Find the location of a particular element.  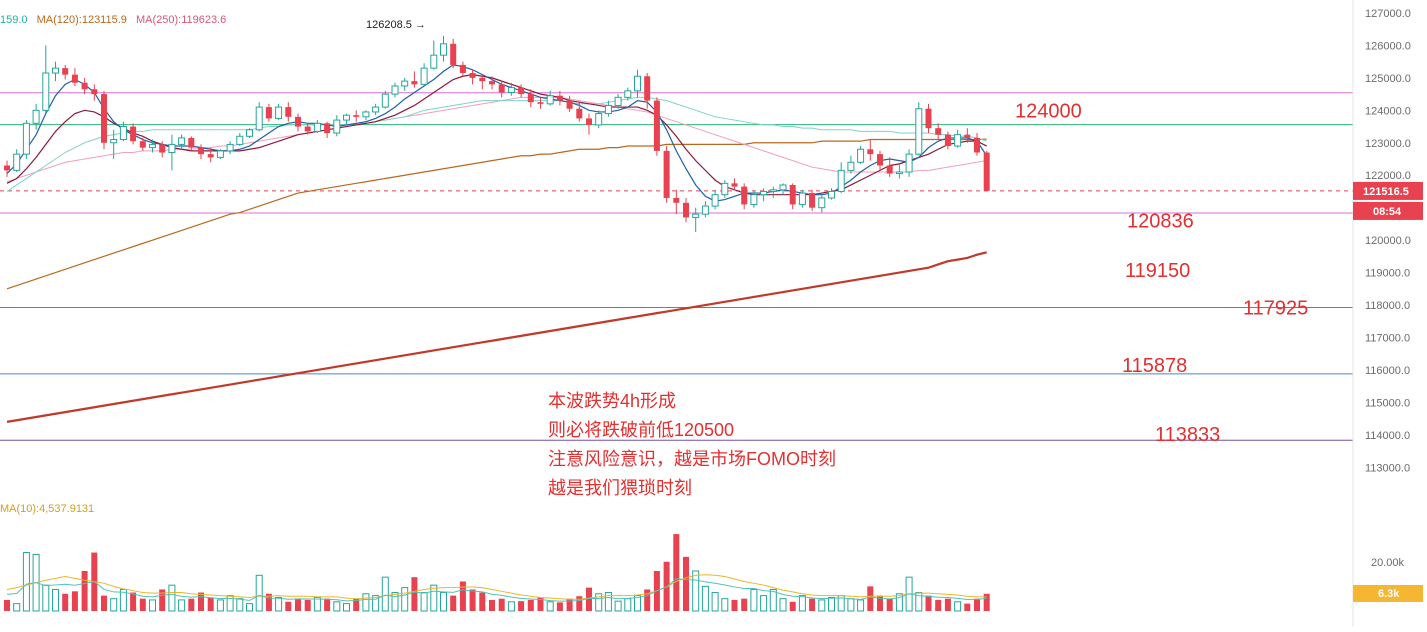

ma120-value: MA(120):123115.9 is located at coordinates (81, 20).